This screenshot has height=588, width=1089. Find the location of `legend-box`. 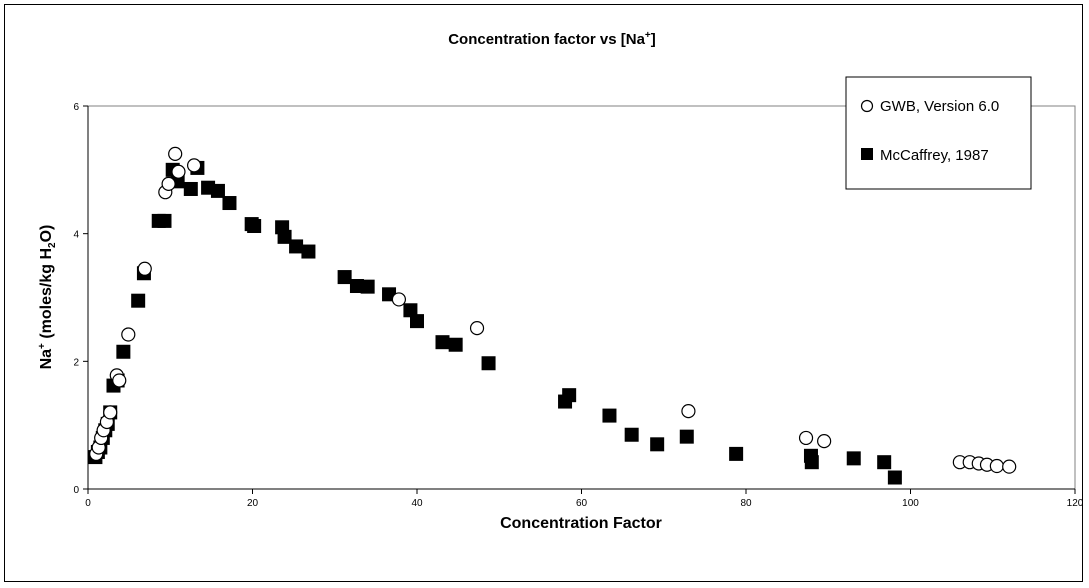

legend-box is located at coordinates (938, 133).